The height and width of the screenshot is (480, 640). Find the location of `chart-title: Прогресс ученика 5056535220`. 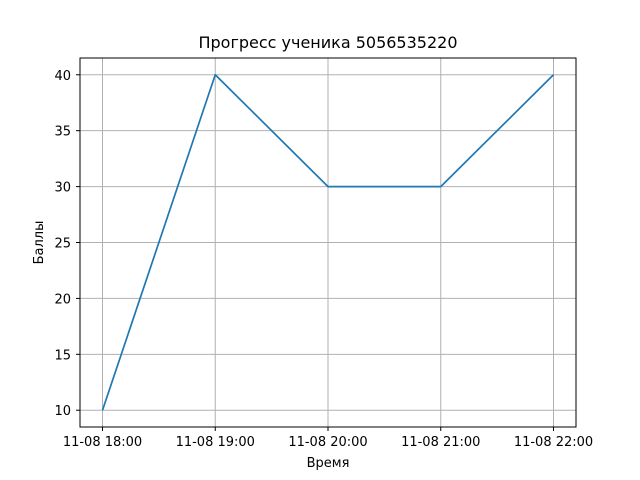

chart-title: Прогресс ученика 5056535220 is located at coordinates (327, 42).